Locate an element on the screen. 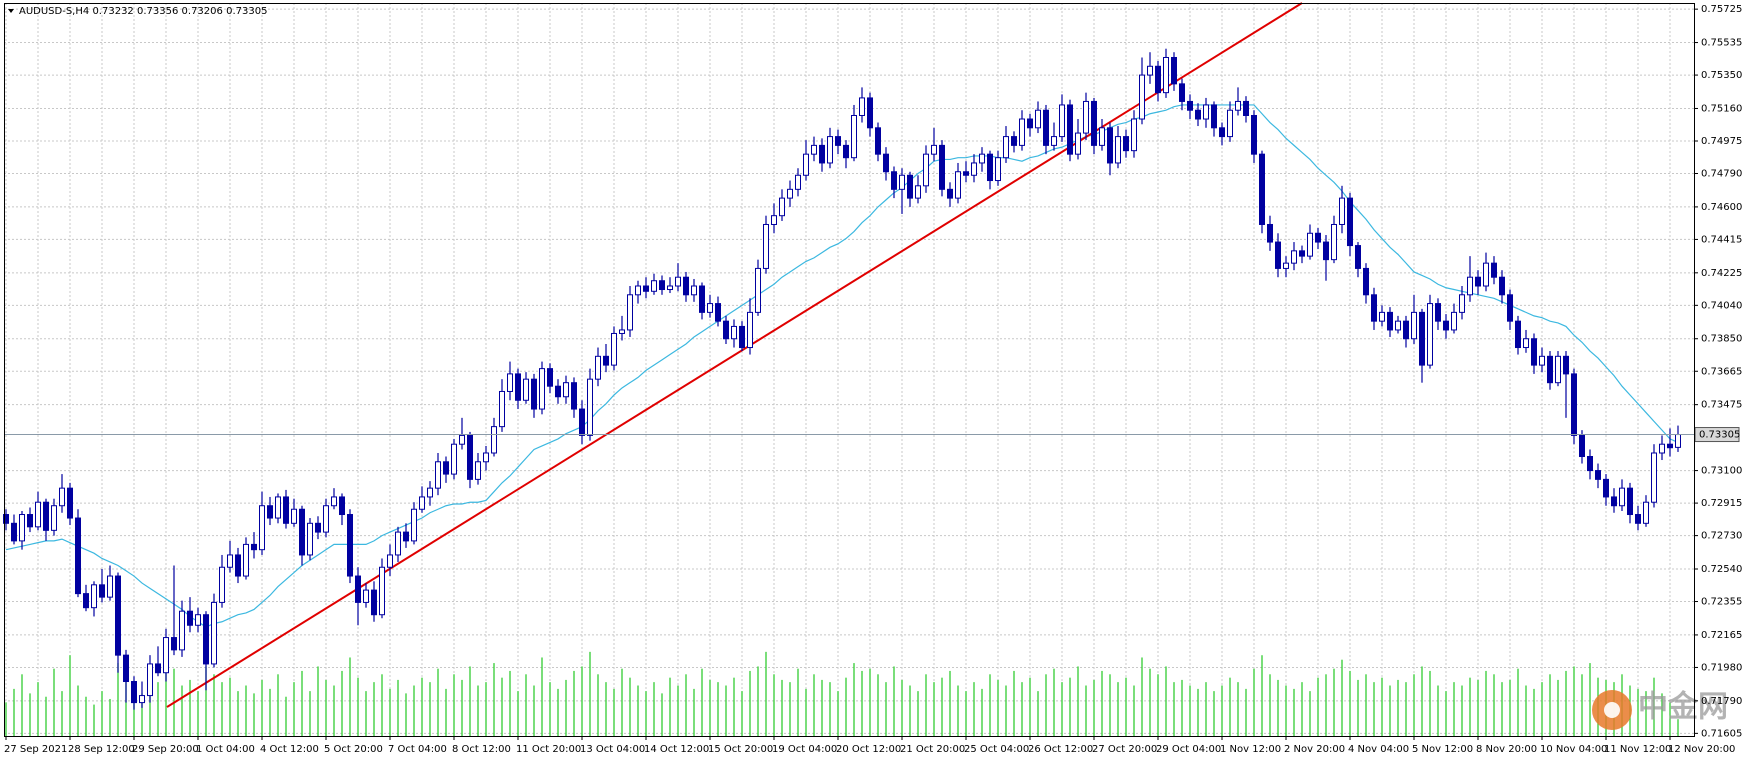 This screenshot has height=760, width=1742. x-tick-label: 25 Oct 04:00 is located at coordinates (996, 749).